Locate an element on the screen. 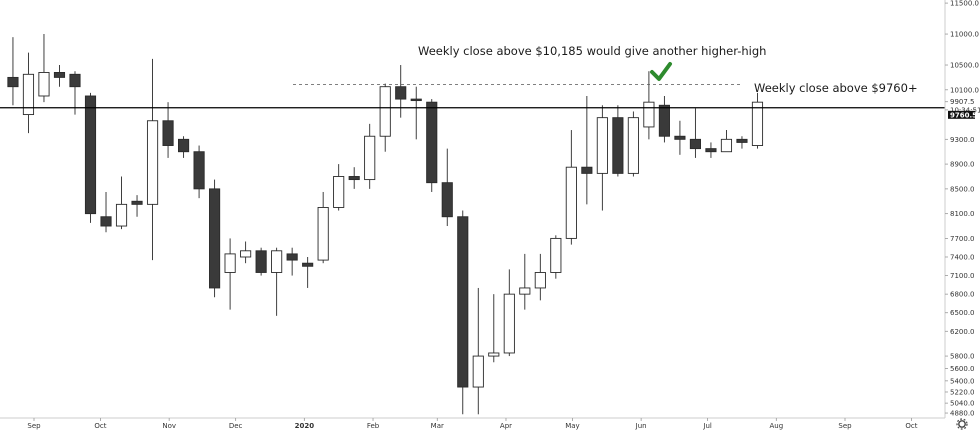 Image resolution: width=980 pixels, height=432 pixels. time-tick-label: Aug is located at coordinates (776, 426).